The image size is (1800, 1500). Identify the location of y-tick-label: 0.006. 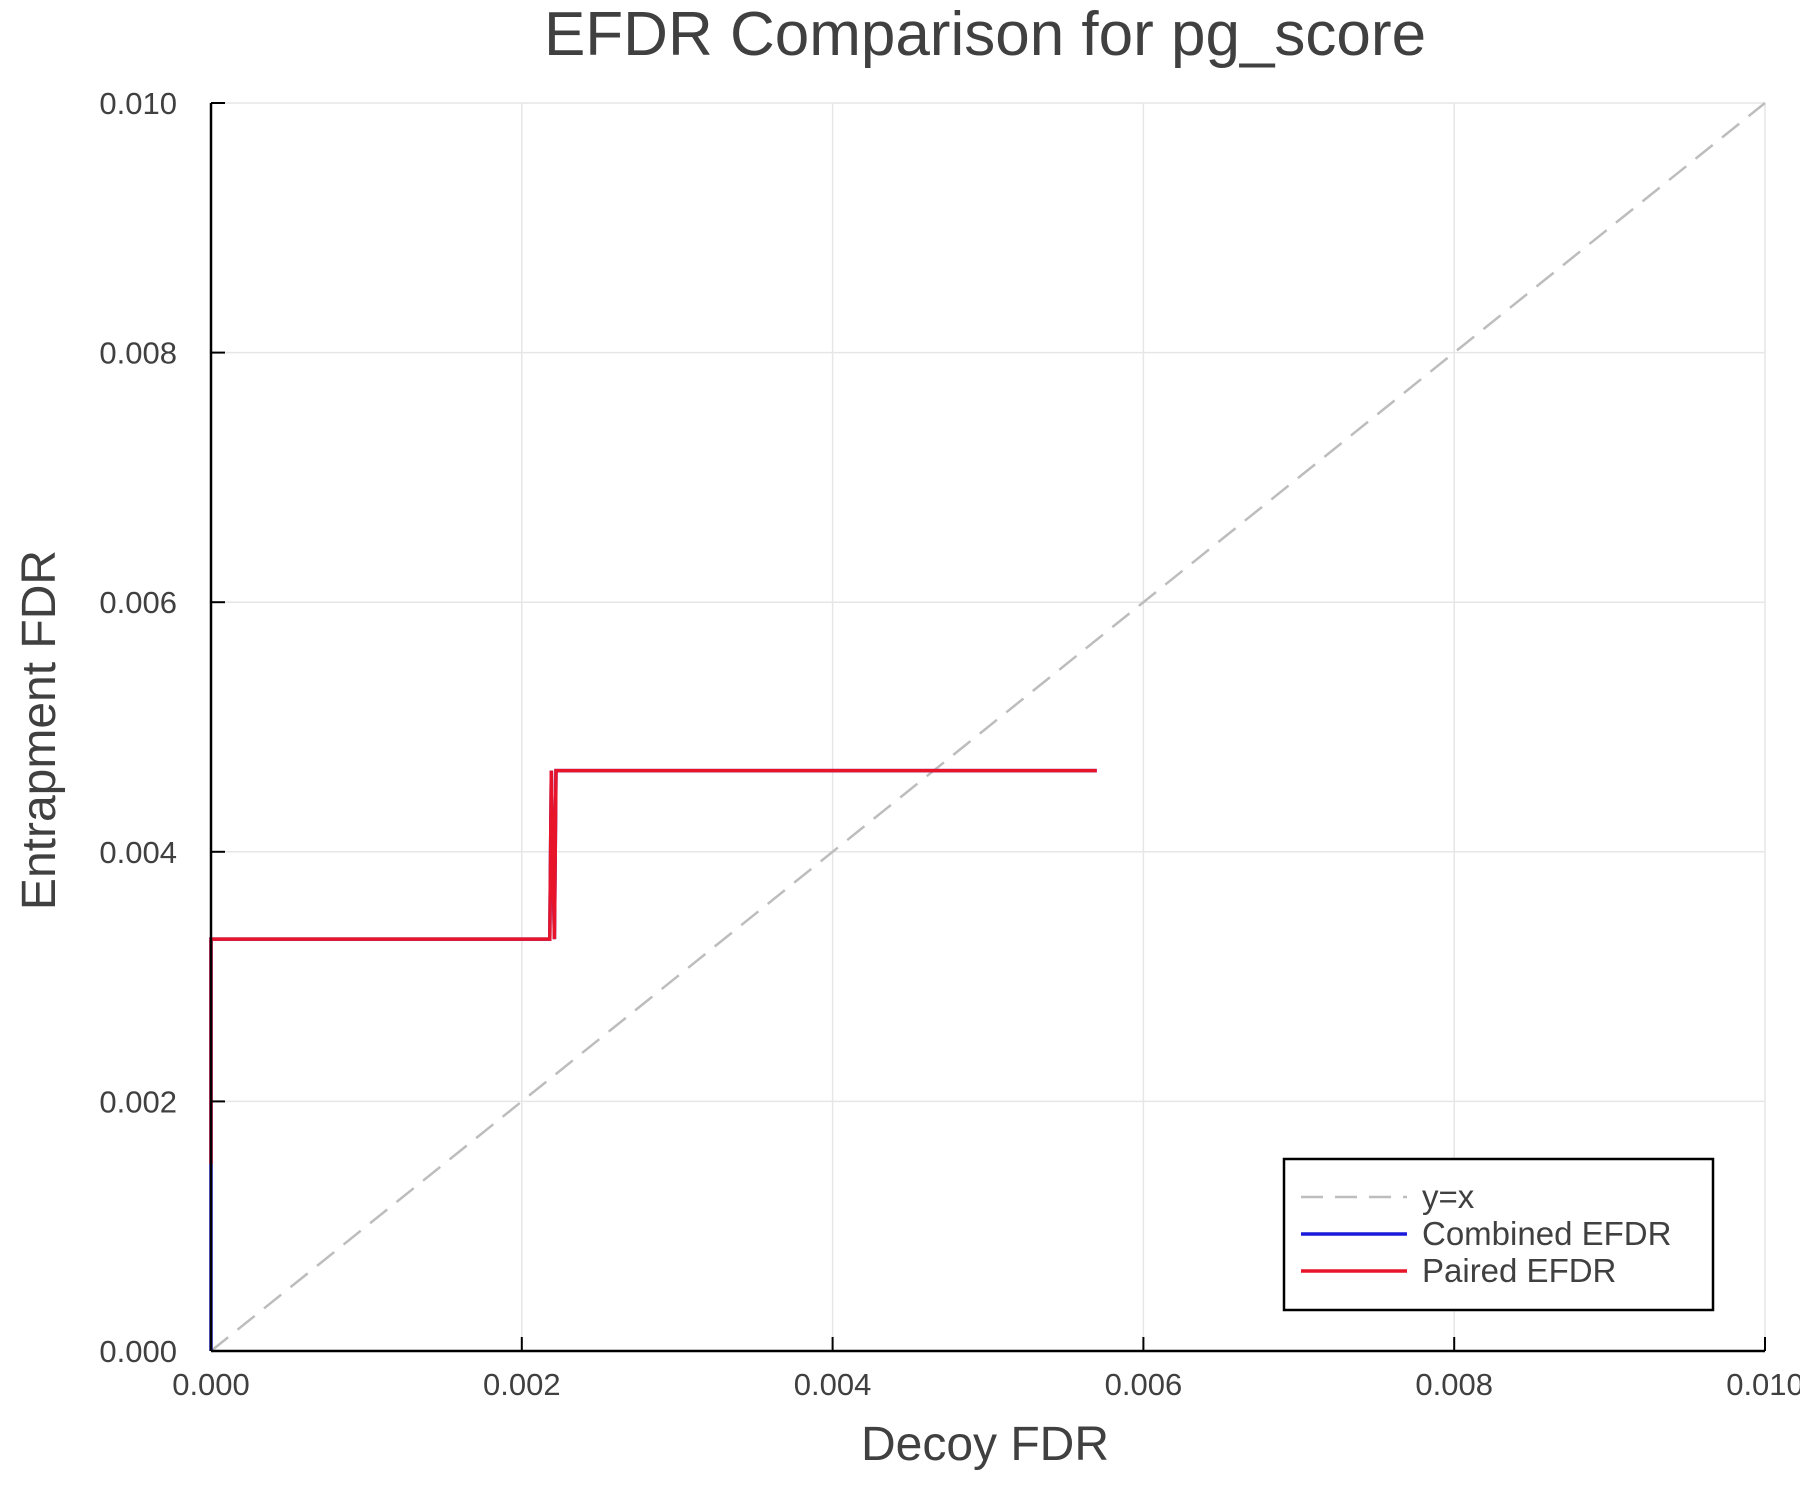
(138, 602).